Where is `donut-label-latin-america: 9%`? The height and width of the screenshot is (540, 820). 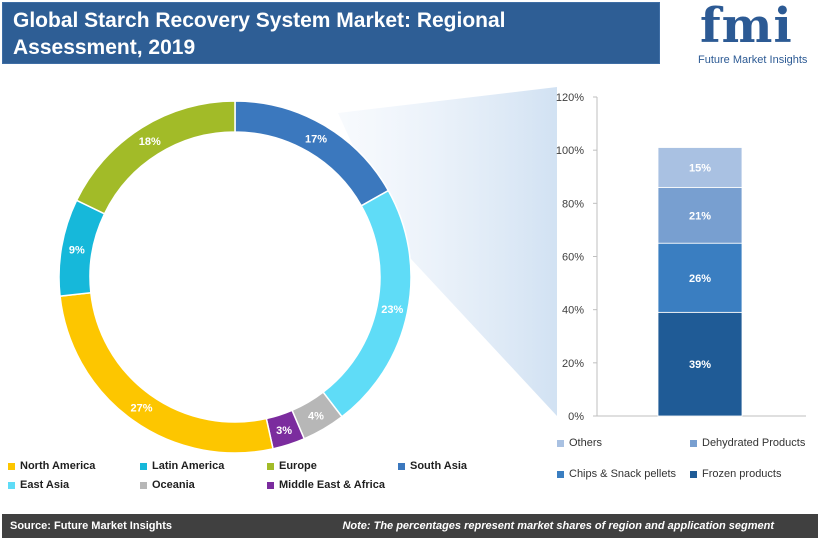 donut-label-latin-america: 9% is located at coordinates (77, 251).